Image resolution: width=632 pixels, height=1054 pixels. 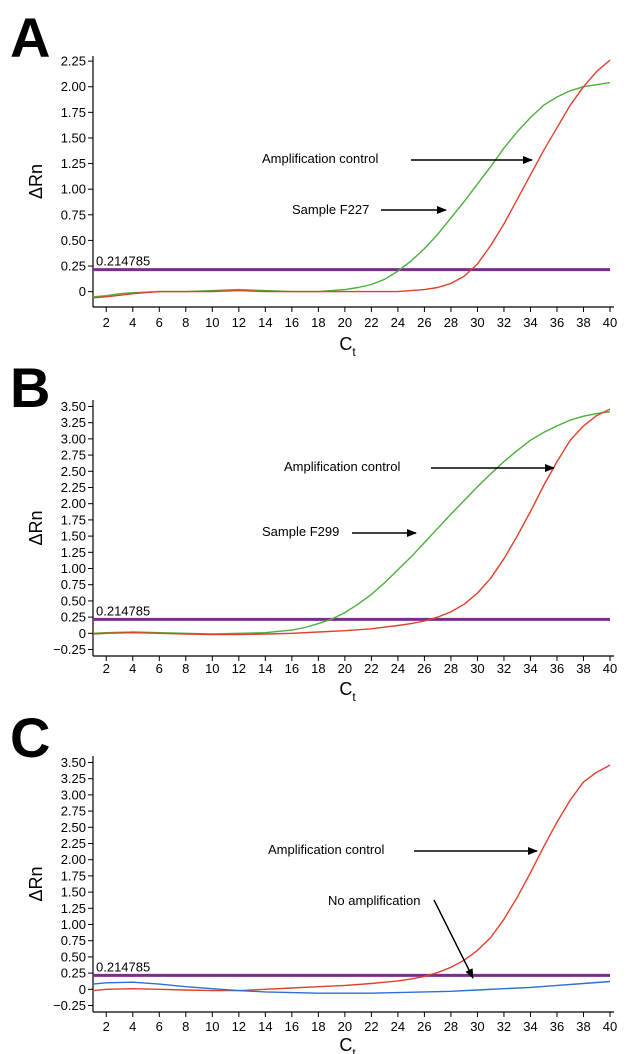 I want to click on y-tick-label: 2.00, so click(x=73, y=503).